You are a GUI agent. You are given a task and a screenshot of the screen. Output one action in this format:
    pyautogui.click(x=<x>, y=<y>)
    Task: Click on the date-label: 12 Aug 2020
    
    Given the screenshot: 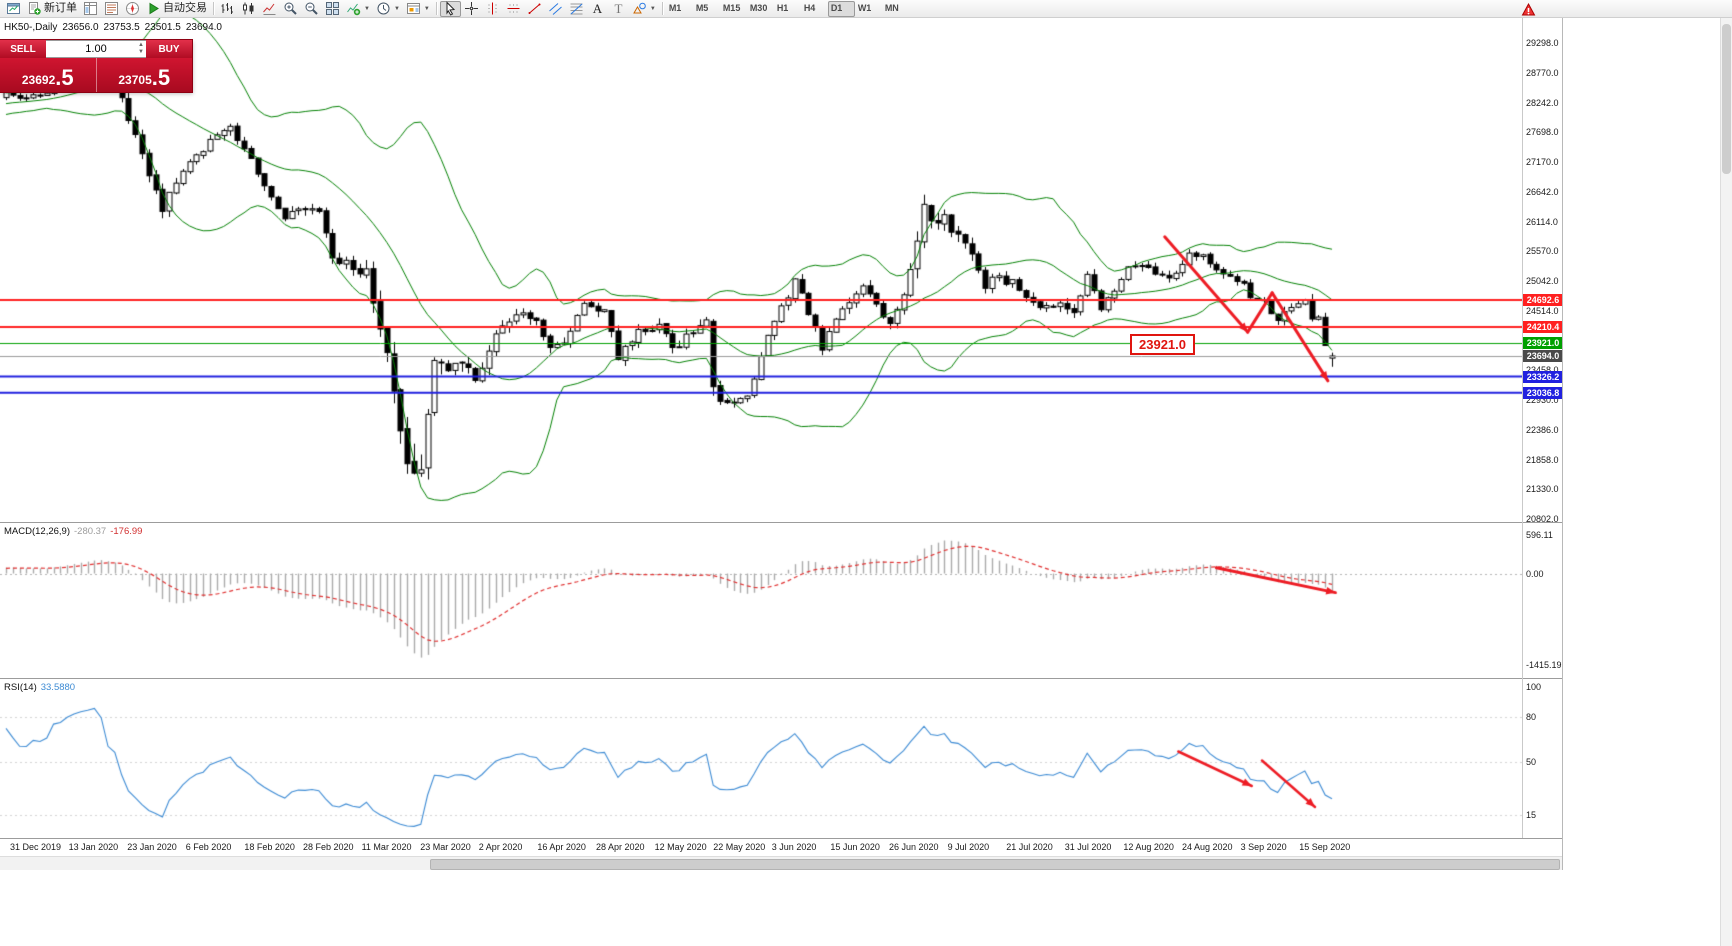 What is the action you would take?
    pyautogui.click(x=1148, y=847)
    